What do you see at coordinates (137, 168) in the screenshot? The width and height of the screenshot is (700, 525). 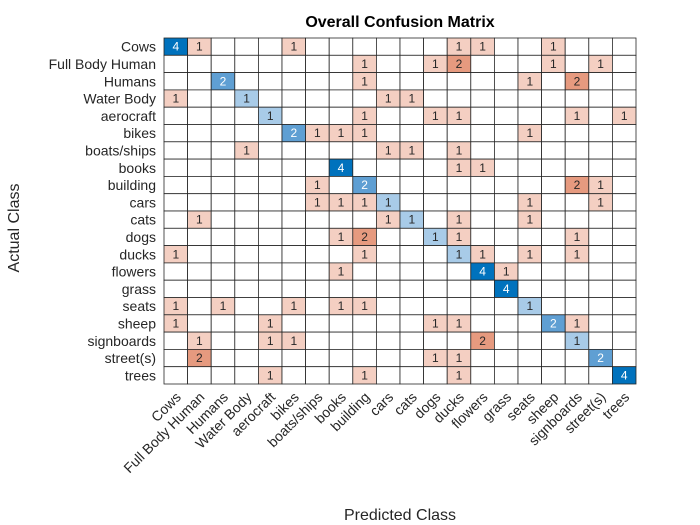 I see `y-tick-label-books: books` at bounding box center [137, 168].